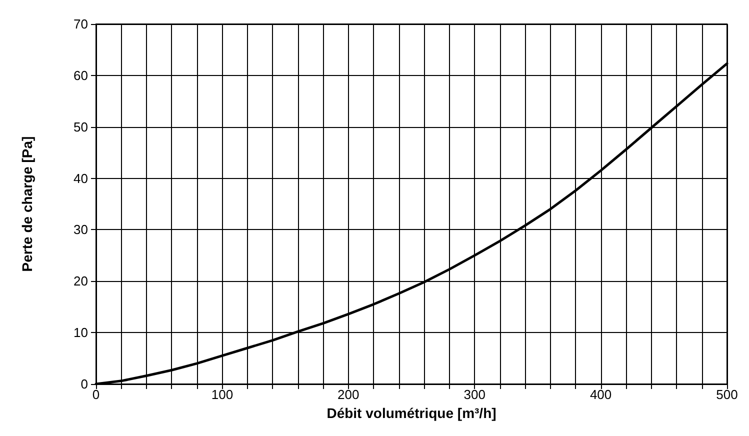 The width and height of the screenshot is (749, 436). I want to click on y-axis-title: Perte de charge [Pa], so click(27, 204).